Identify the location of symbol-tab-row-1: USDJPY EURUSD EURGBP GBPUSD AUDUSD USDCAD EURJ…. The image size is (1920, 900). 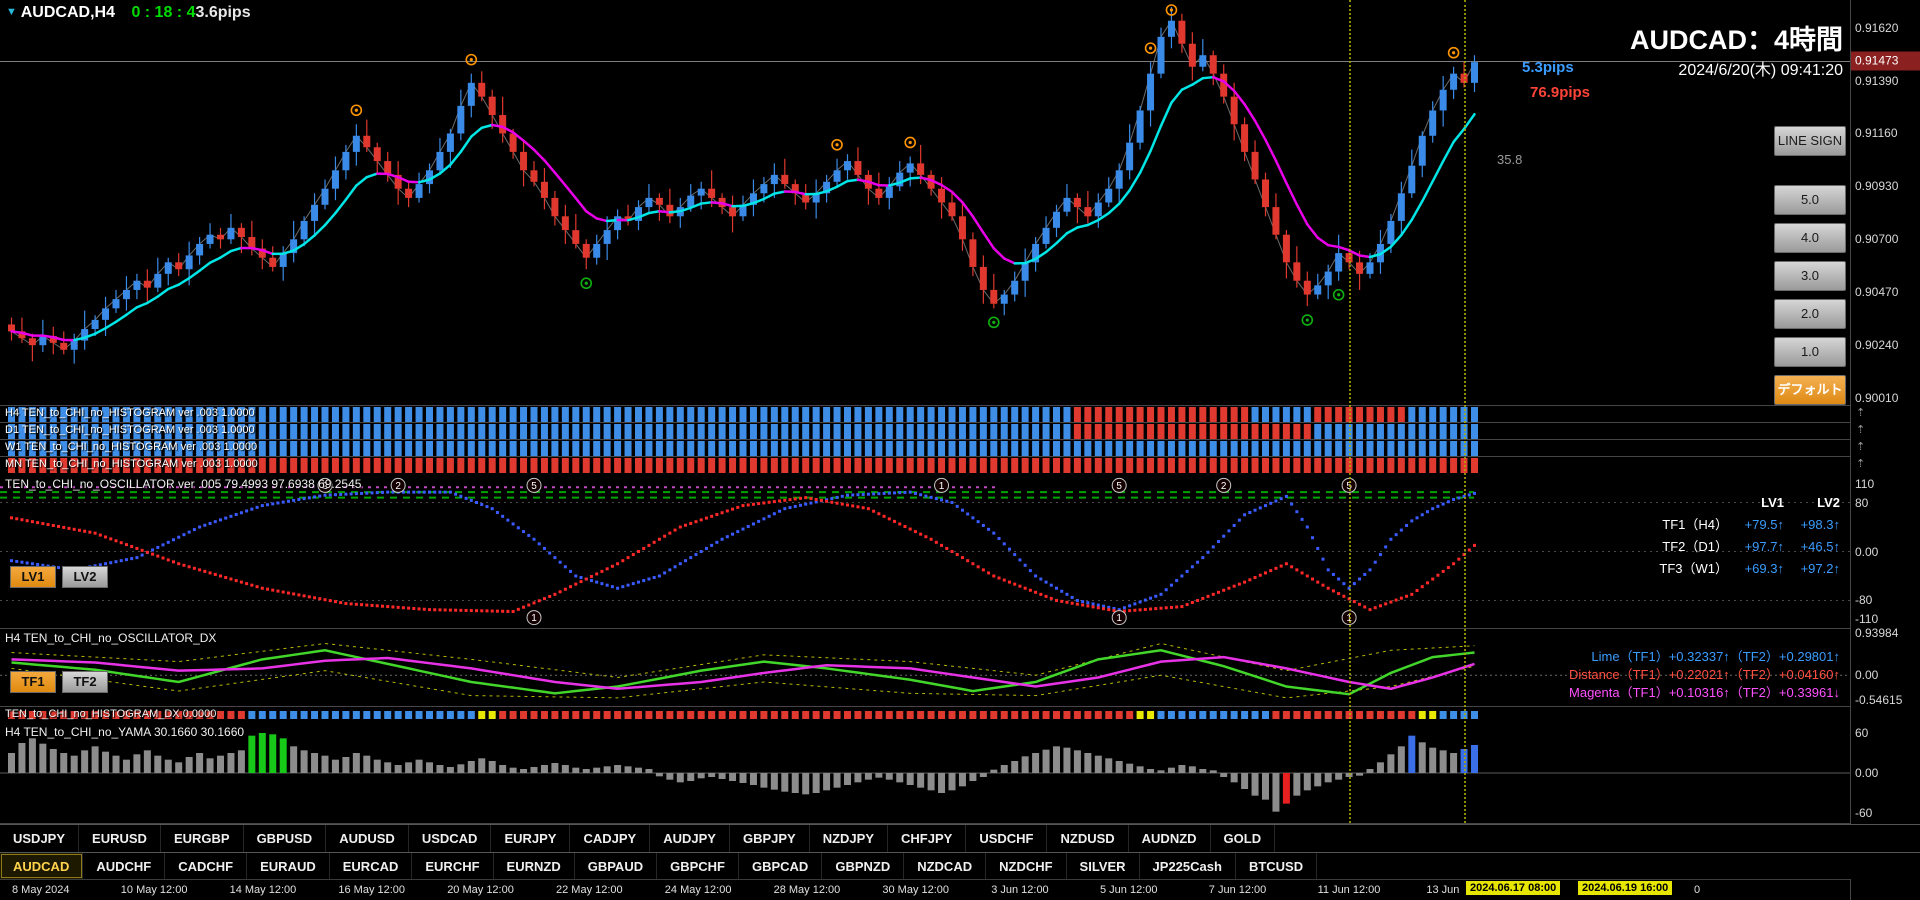
(960, 838).